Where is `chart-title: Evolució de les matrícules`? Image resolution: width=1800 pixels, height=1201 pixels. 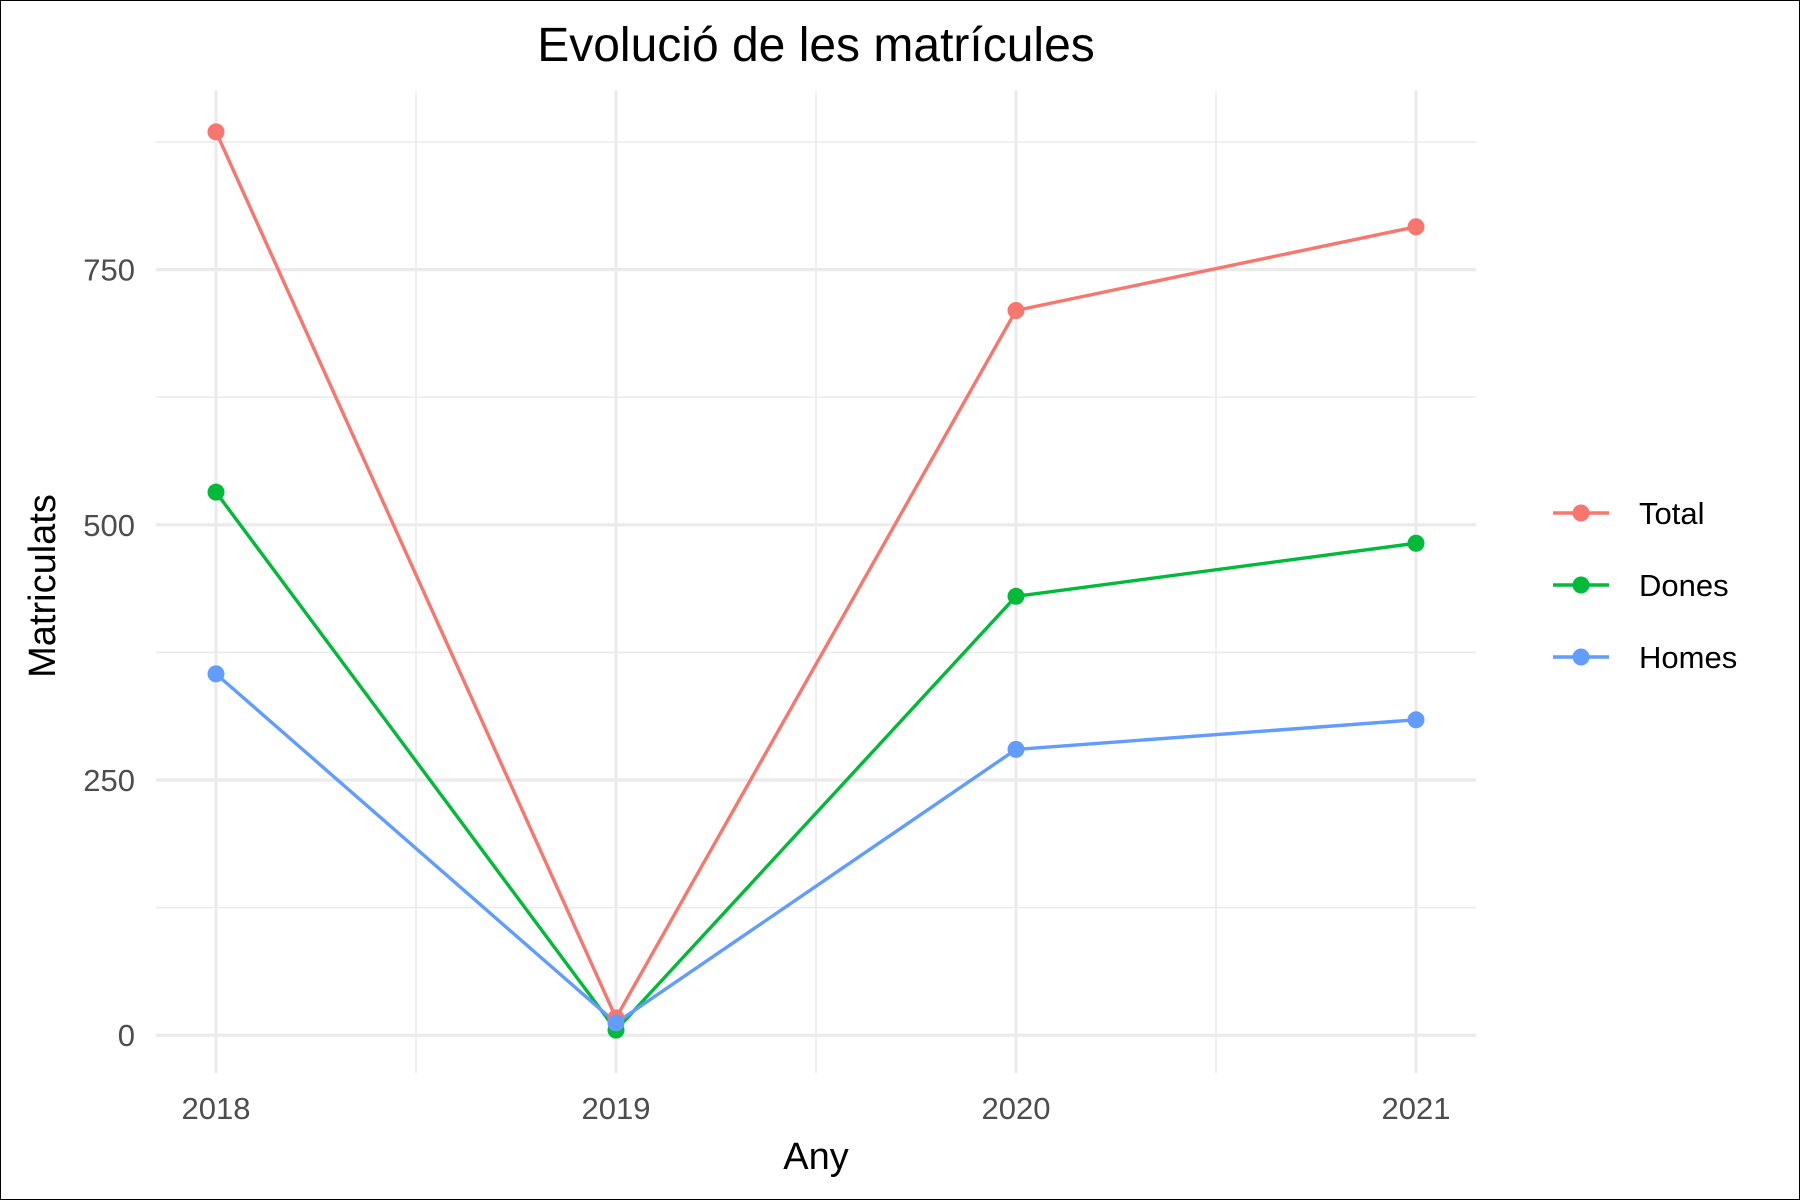 chart-title: Evolució de les matrícules is located at coordinates (816, 45).